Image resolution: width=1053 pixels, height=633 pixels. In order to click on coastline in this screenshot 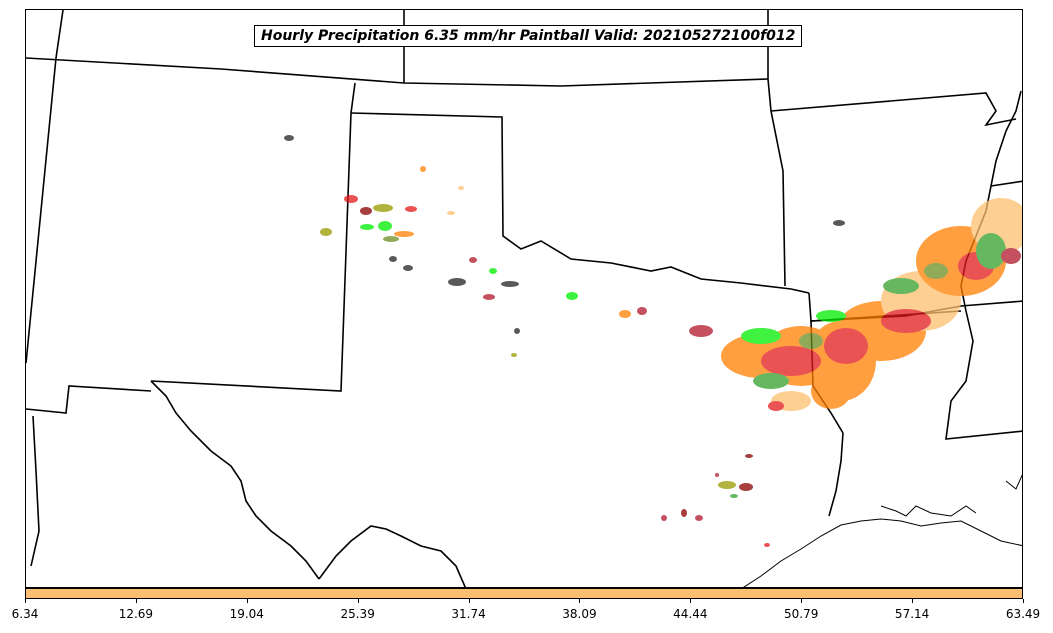, I will do `click(882, 530)`.